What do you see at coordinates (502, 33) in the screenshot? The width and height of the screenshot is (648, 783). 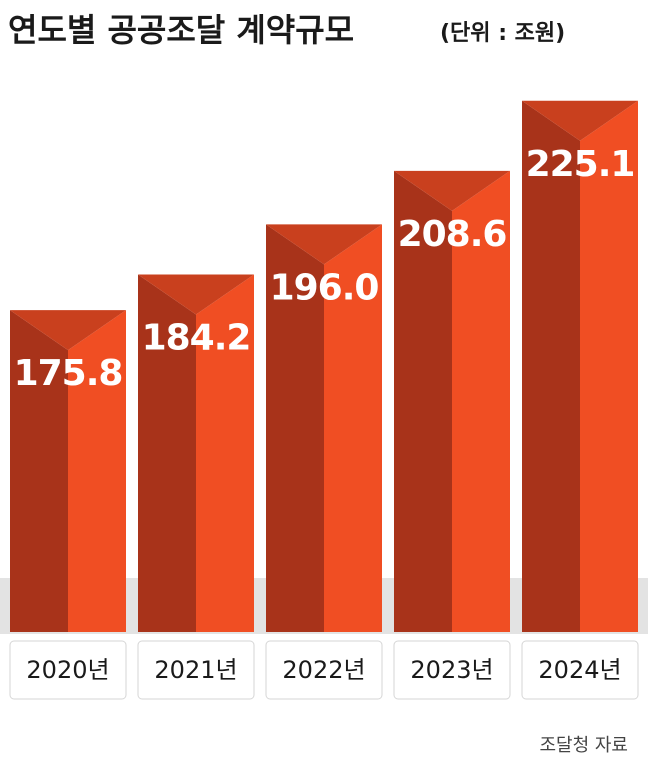 I see `chart-subtitle: (단위 : 조원)` at bounding box center [502, 33].